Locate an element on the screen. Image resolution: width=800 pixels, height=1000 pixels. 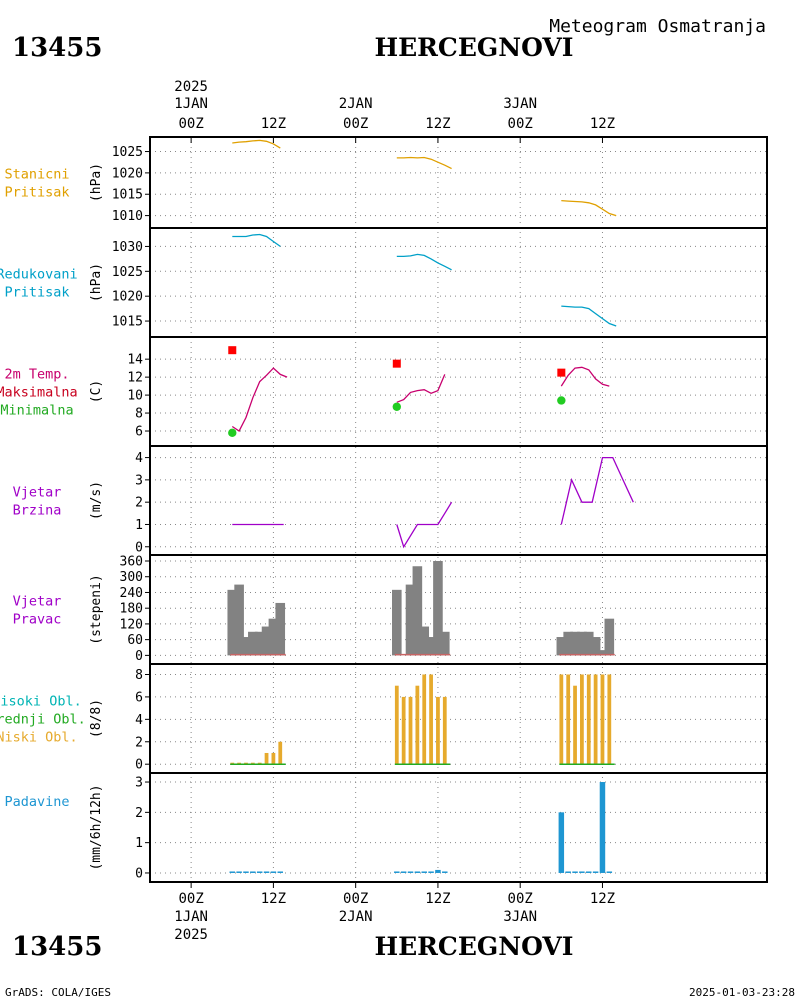
panel-label: Niski Obl. is located at coordinates (39, 738).